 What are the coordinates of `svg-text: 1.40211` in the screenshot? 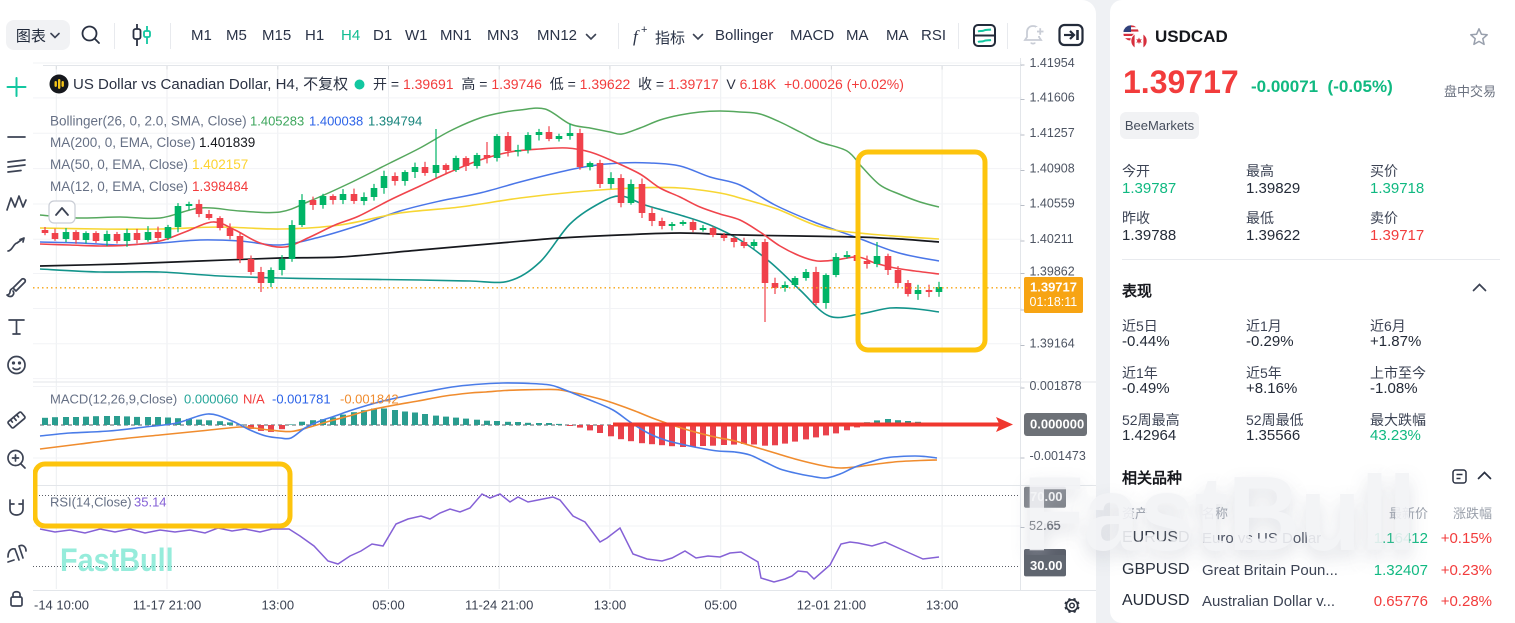 It's located at (1052, 239).